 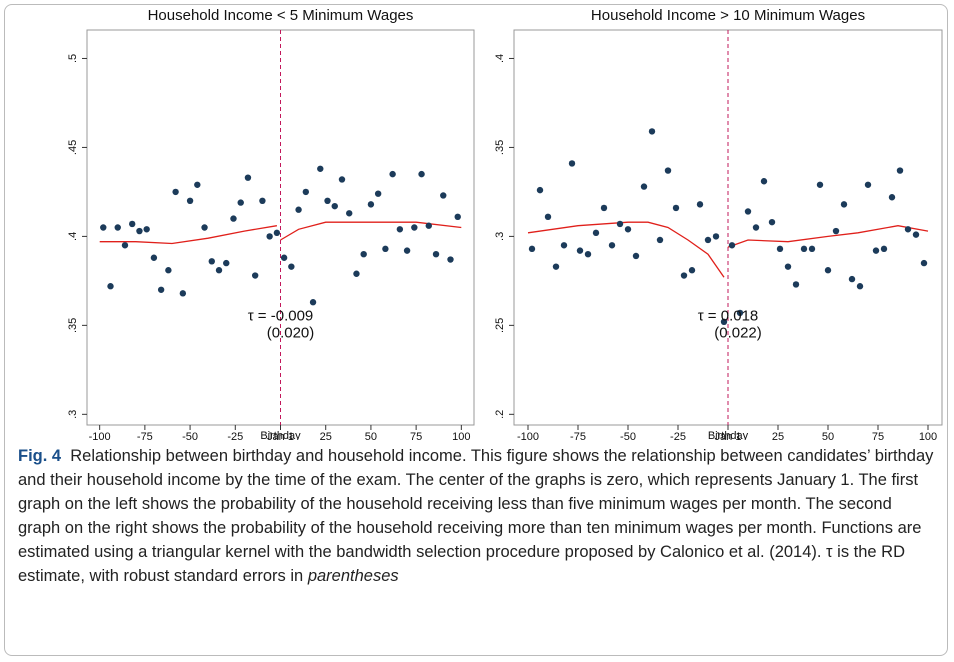 I want to click on annotation: τ = 0.018, so click(x=728, y=315).